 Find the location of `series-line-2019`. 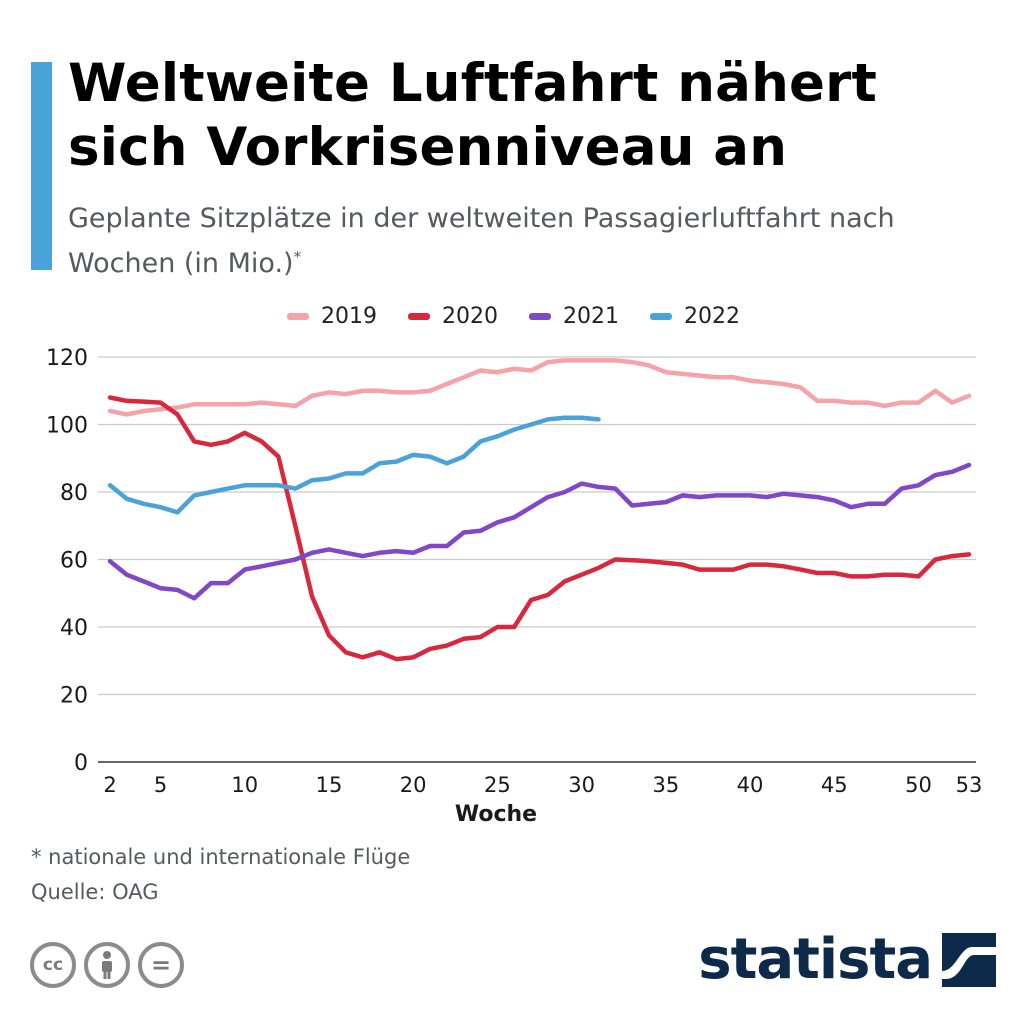

series-line-2019 is located at coordinates (539, 387).